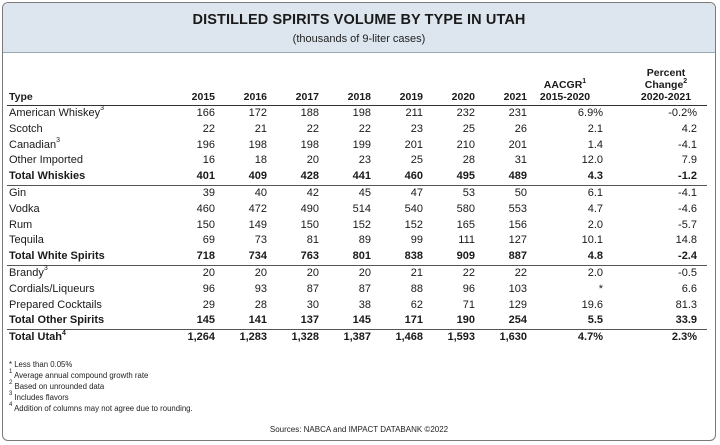 The image size is (720, 445). I want to click on cell-2016: 73, so click(260, 240).